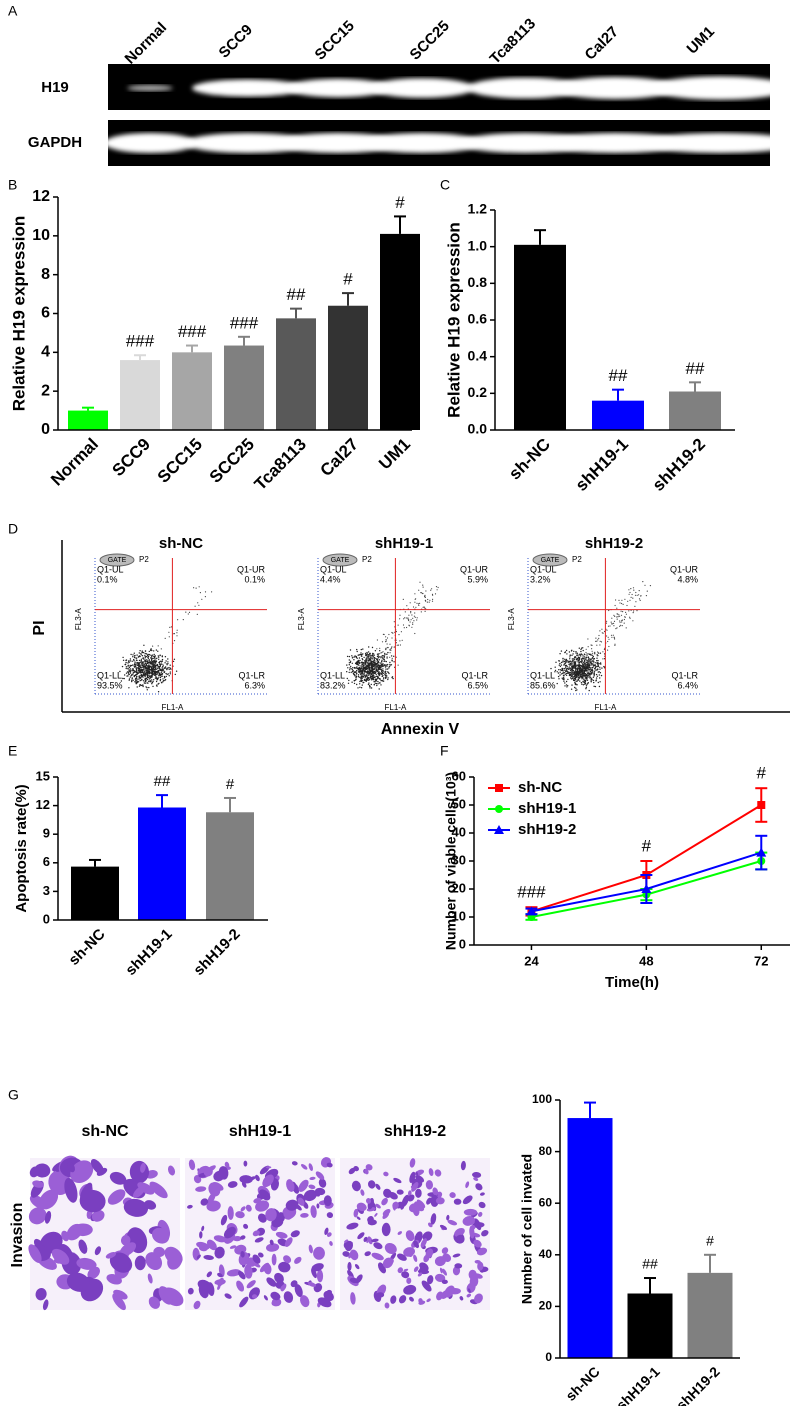 This screenshot has height=1406, width=800. Describe the element at coordinates (679, 465) in the screenshot. I see `x-tick-label: shH19-2` at that location.